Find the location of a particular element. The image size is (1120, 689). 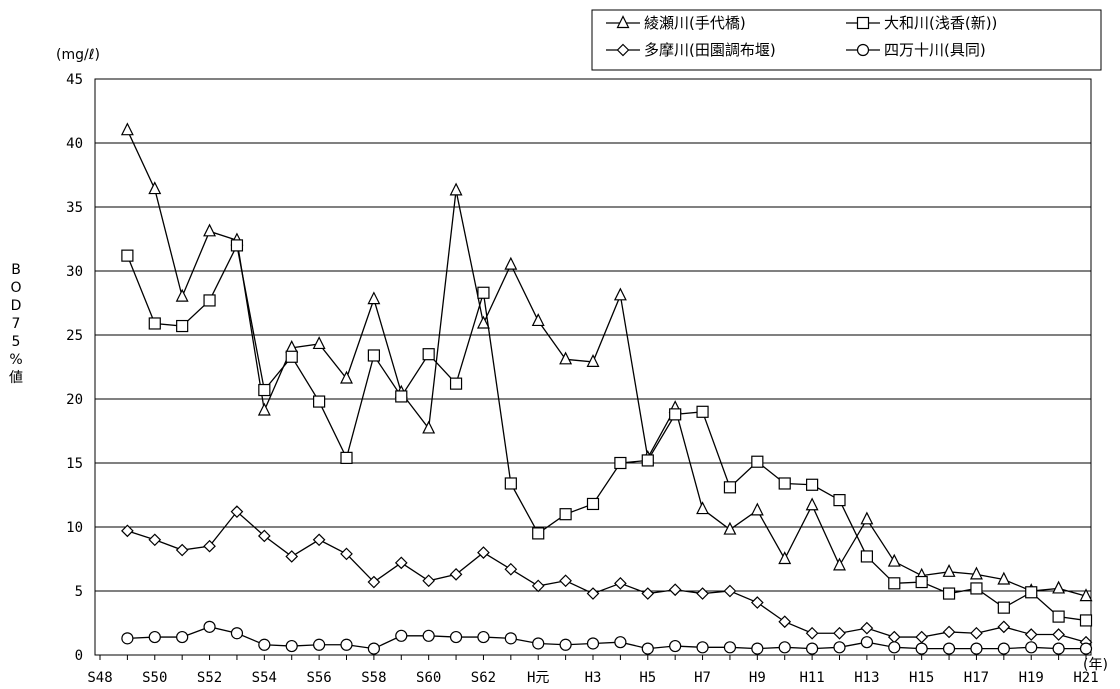

y-tick-label: 10 is located at coordinates (74, 528).